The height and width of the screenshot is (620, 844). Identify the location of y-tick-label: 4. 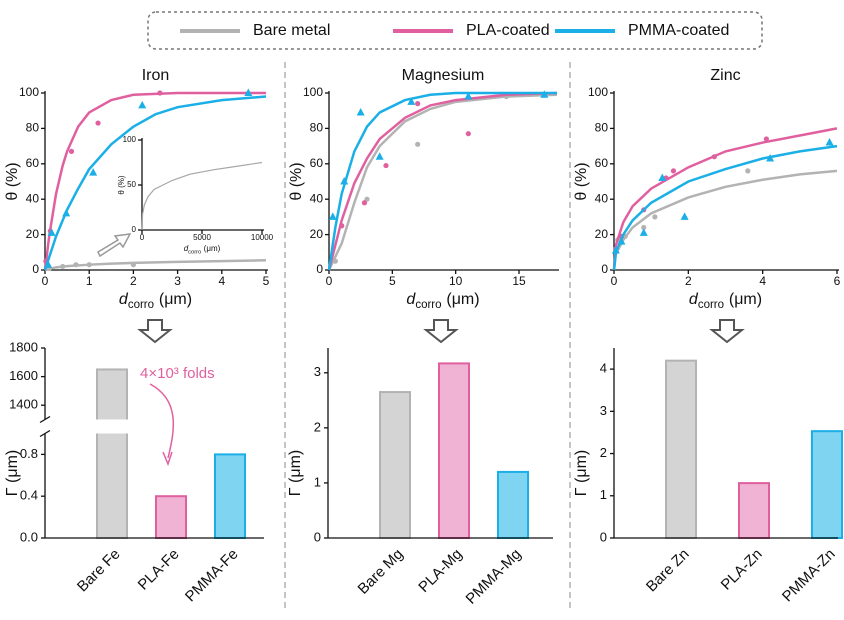
(603, 368).